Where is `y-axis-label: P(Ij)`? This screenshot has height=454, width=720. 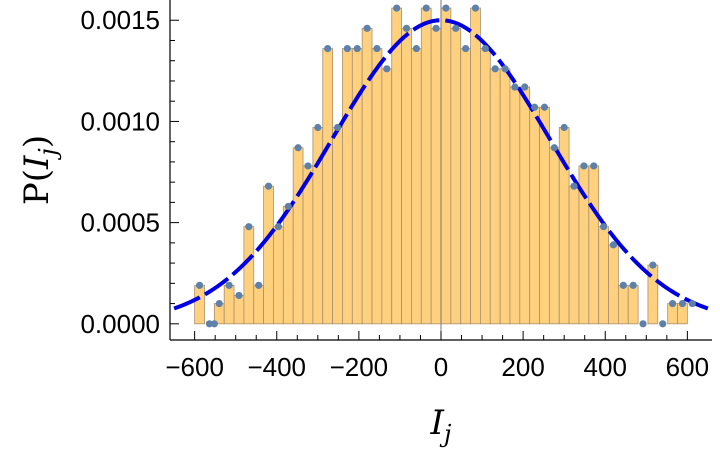 y-axis-label: P(Ij) is located at coordinates (39, 170).